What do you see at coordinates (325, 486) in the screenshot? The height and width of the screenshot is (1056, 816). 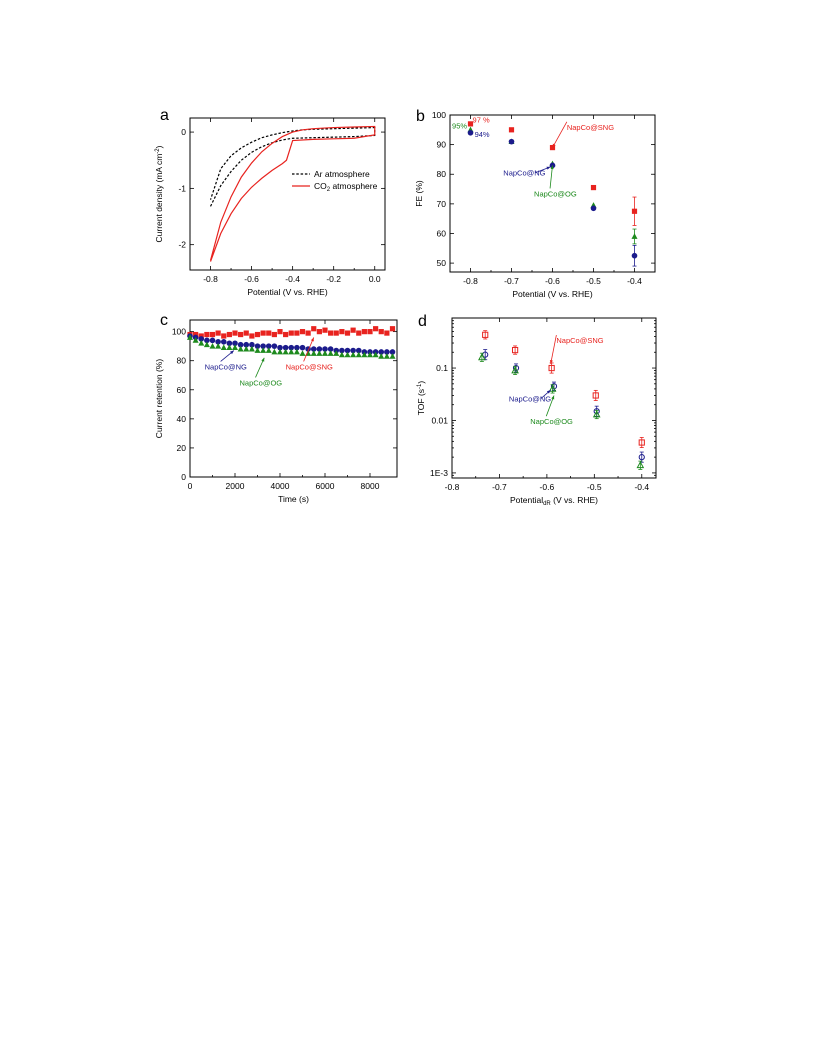 I see `x-tick-label: 6000` at bounding box center [325, 486].